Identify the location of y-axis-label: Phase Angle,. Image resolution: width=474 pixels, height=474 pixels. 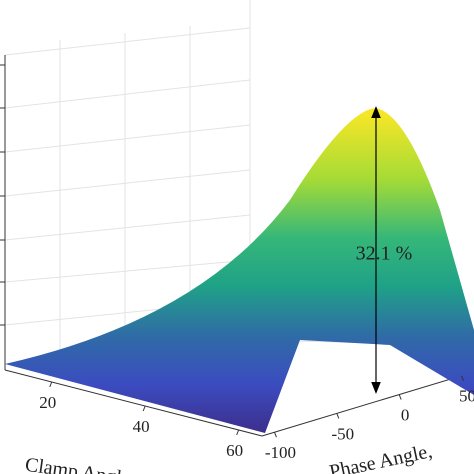
(380, 457).